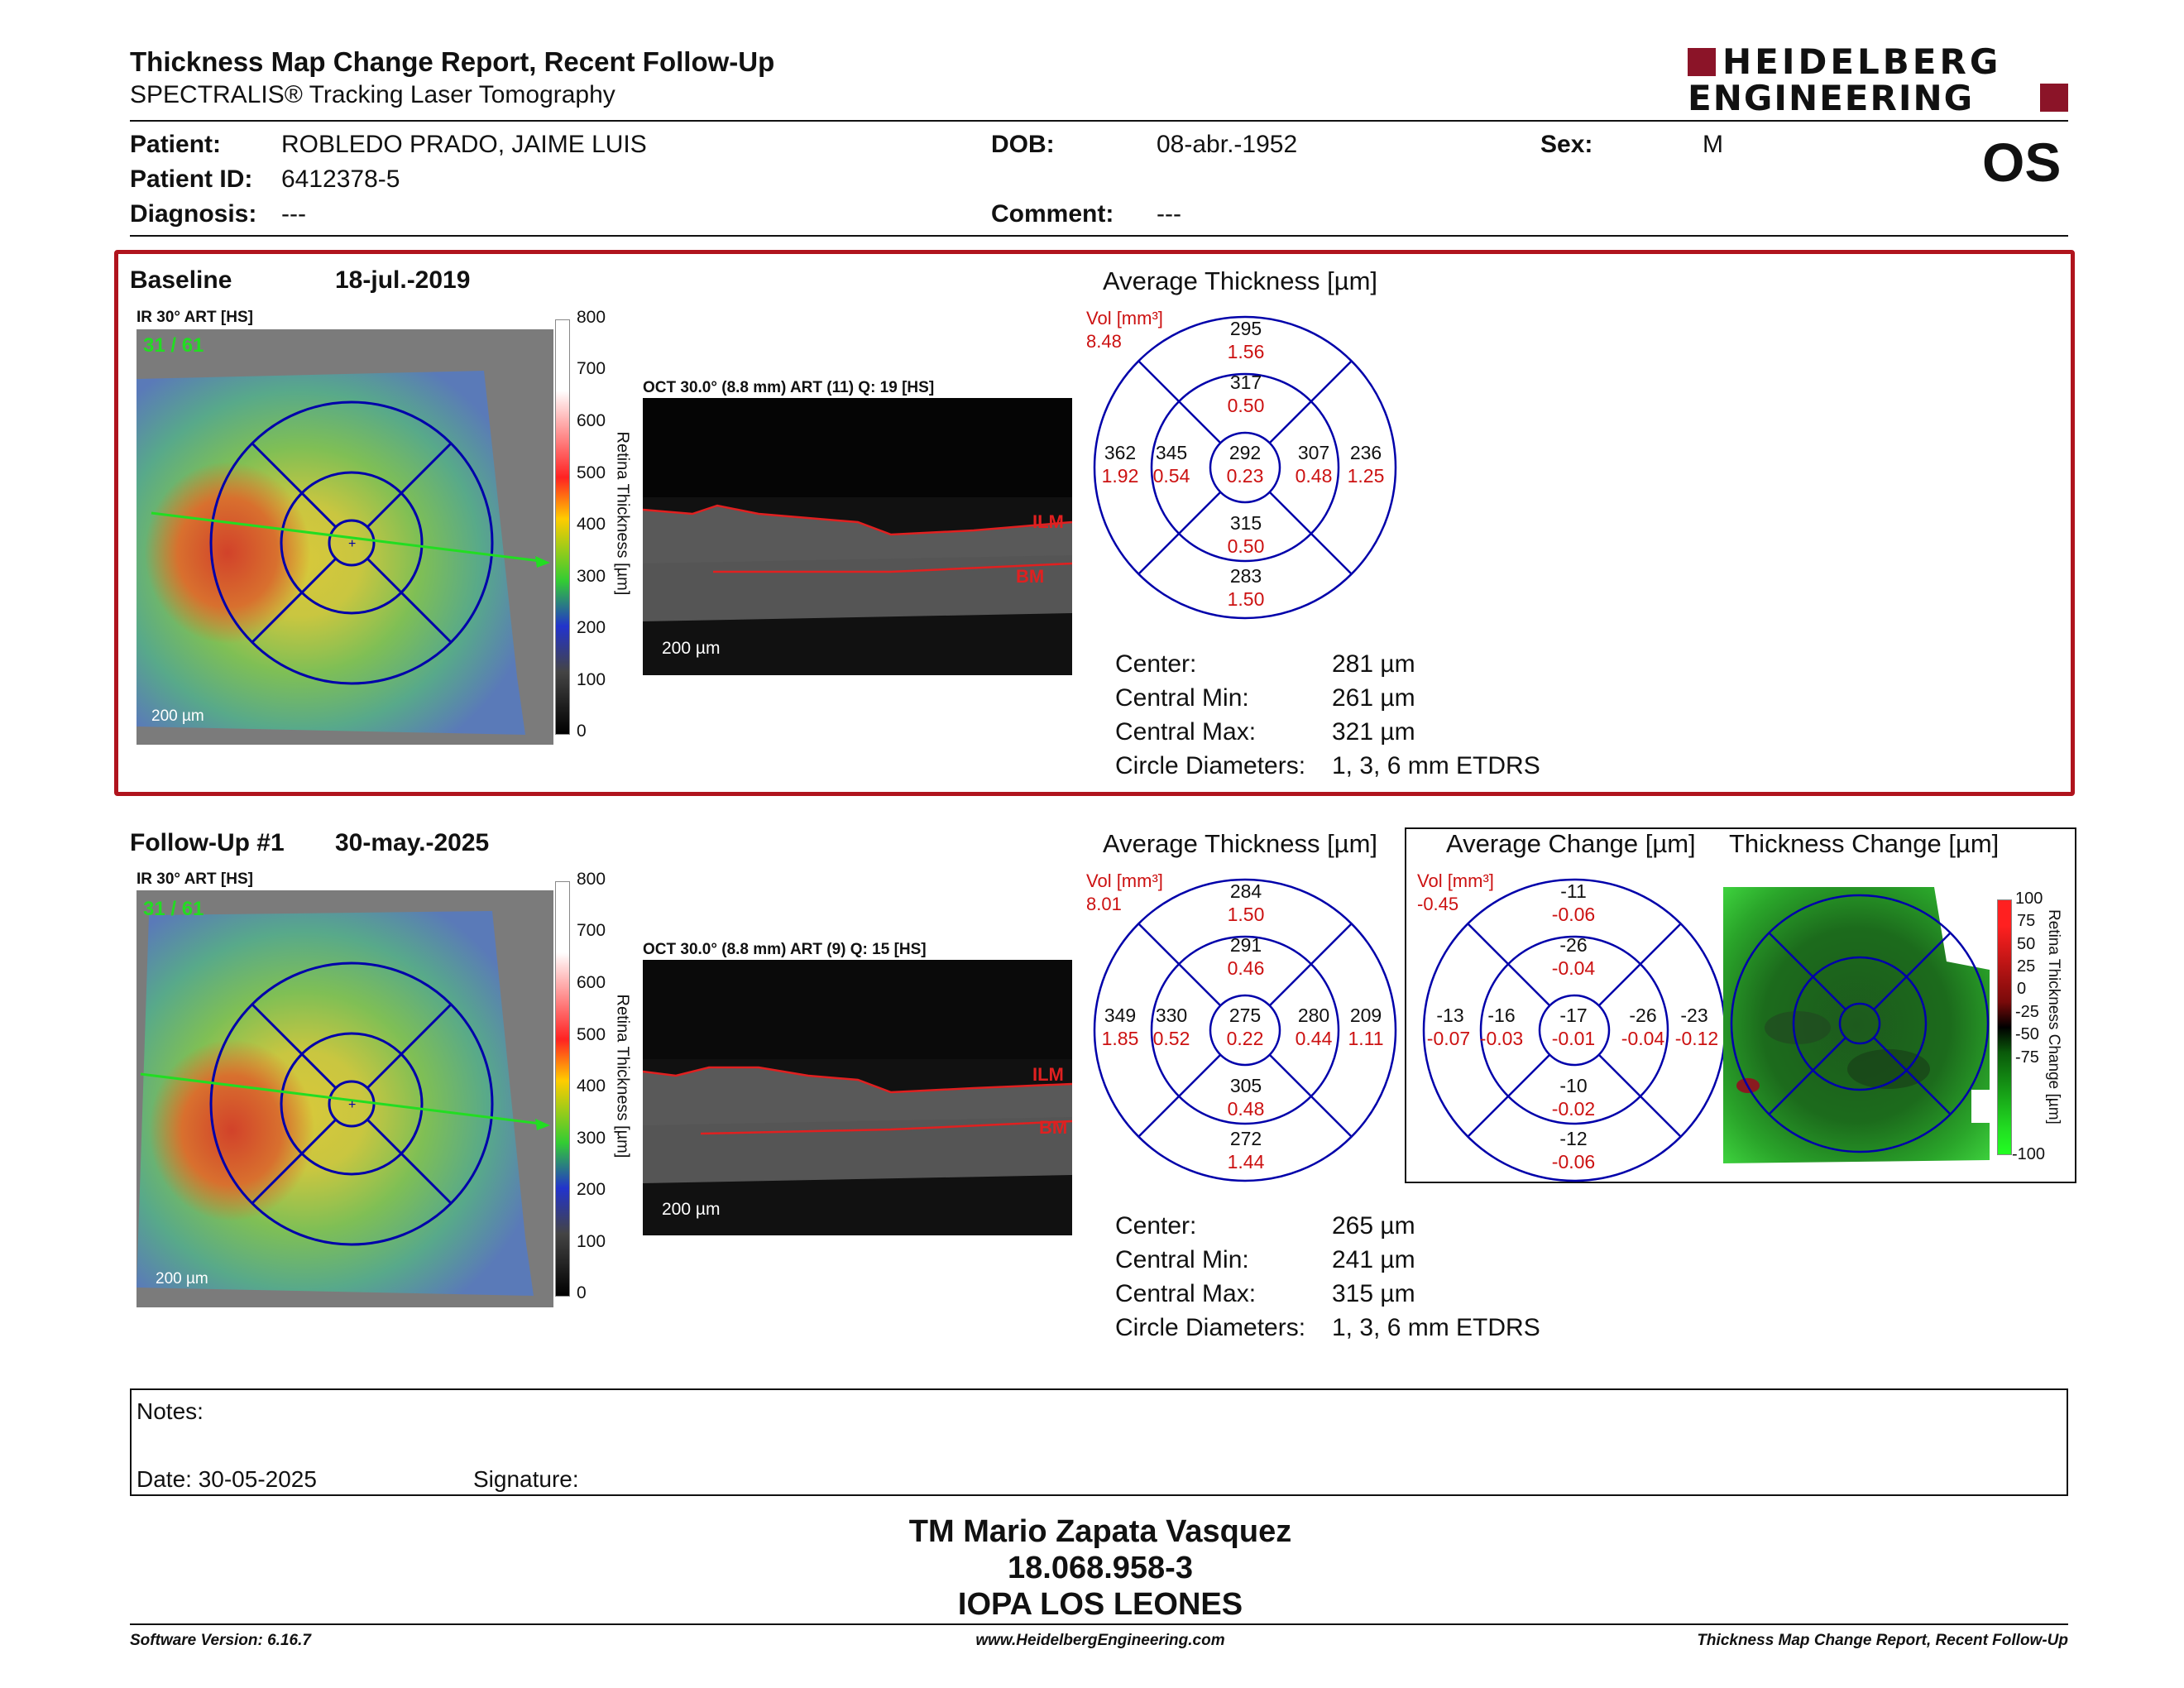  I want to click on baseline-oct-scale: 200 µm, so click(691, 648).